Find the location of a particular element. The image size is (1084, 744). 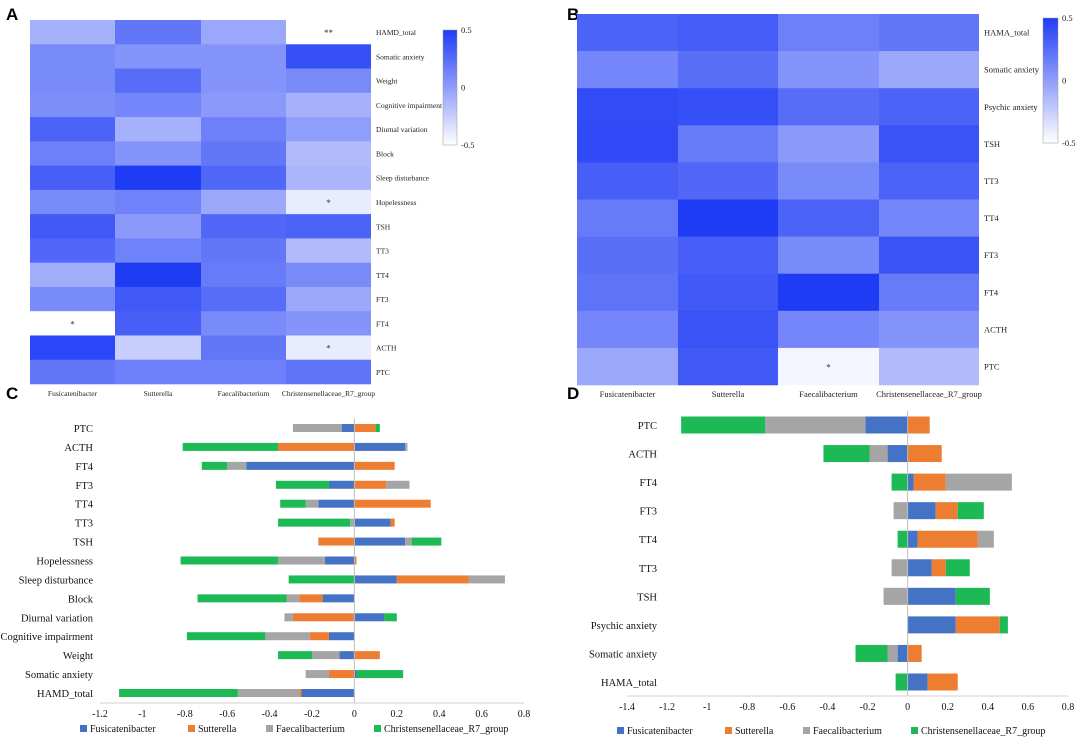

heatmap-cell-a-weight-christensenellaceae-r7-group is located at coordinates (328, 81).